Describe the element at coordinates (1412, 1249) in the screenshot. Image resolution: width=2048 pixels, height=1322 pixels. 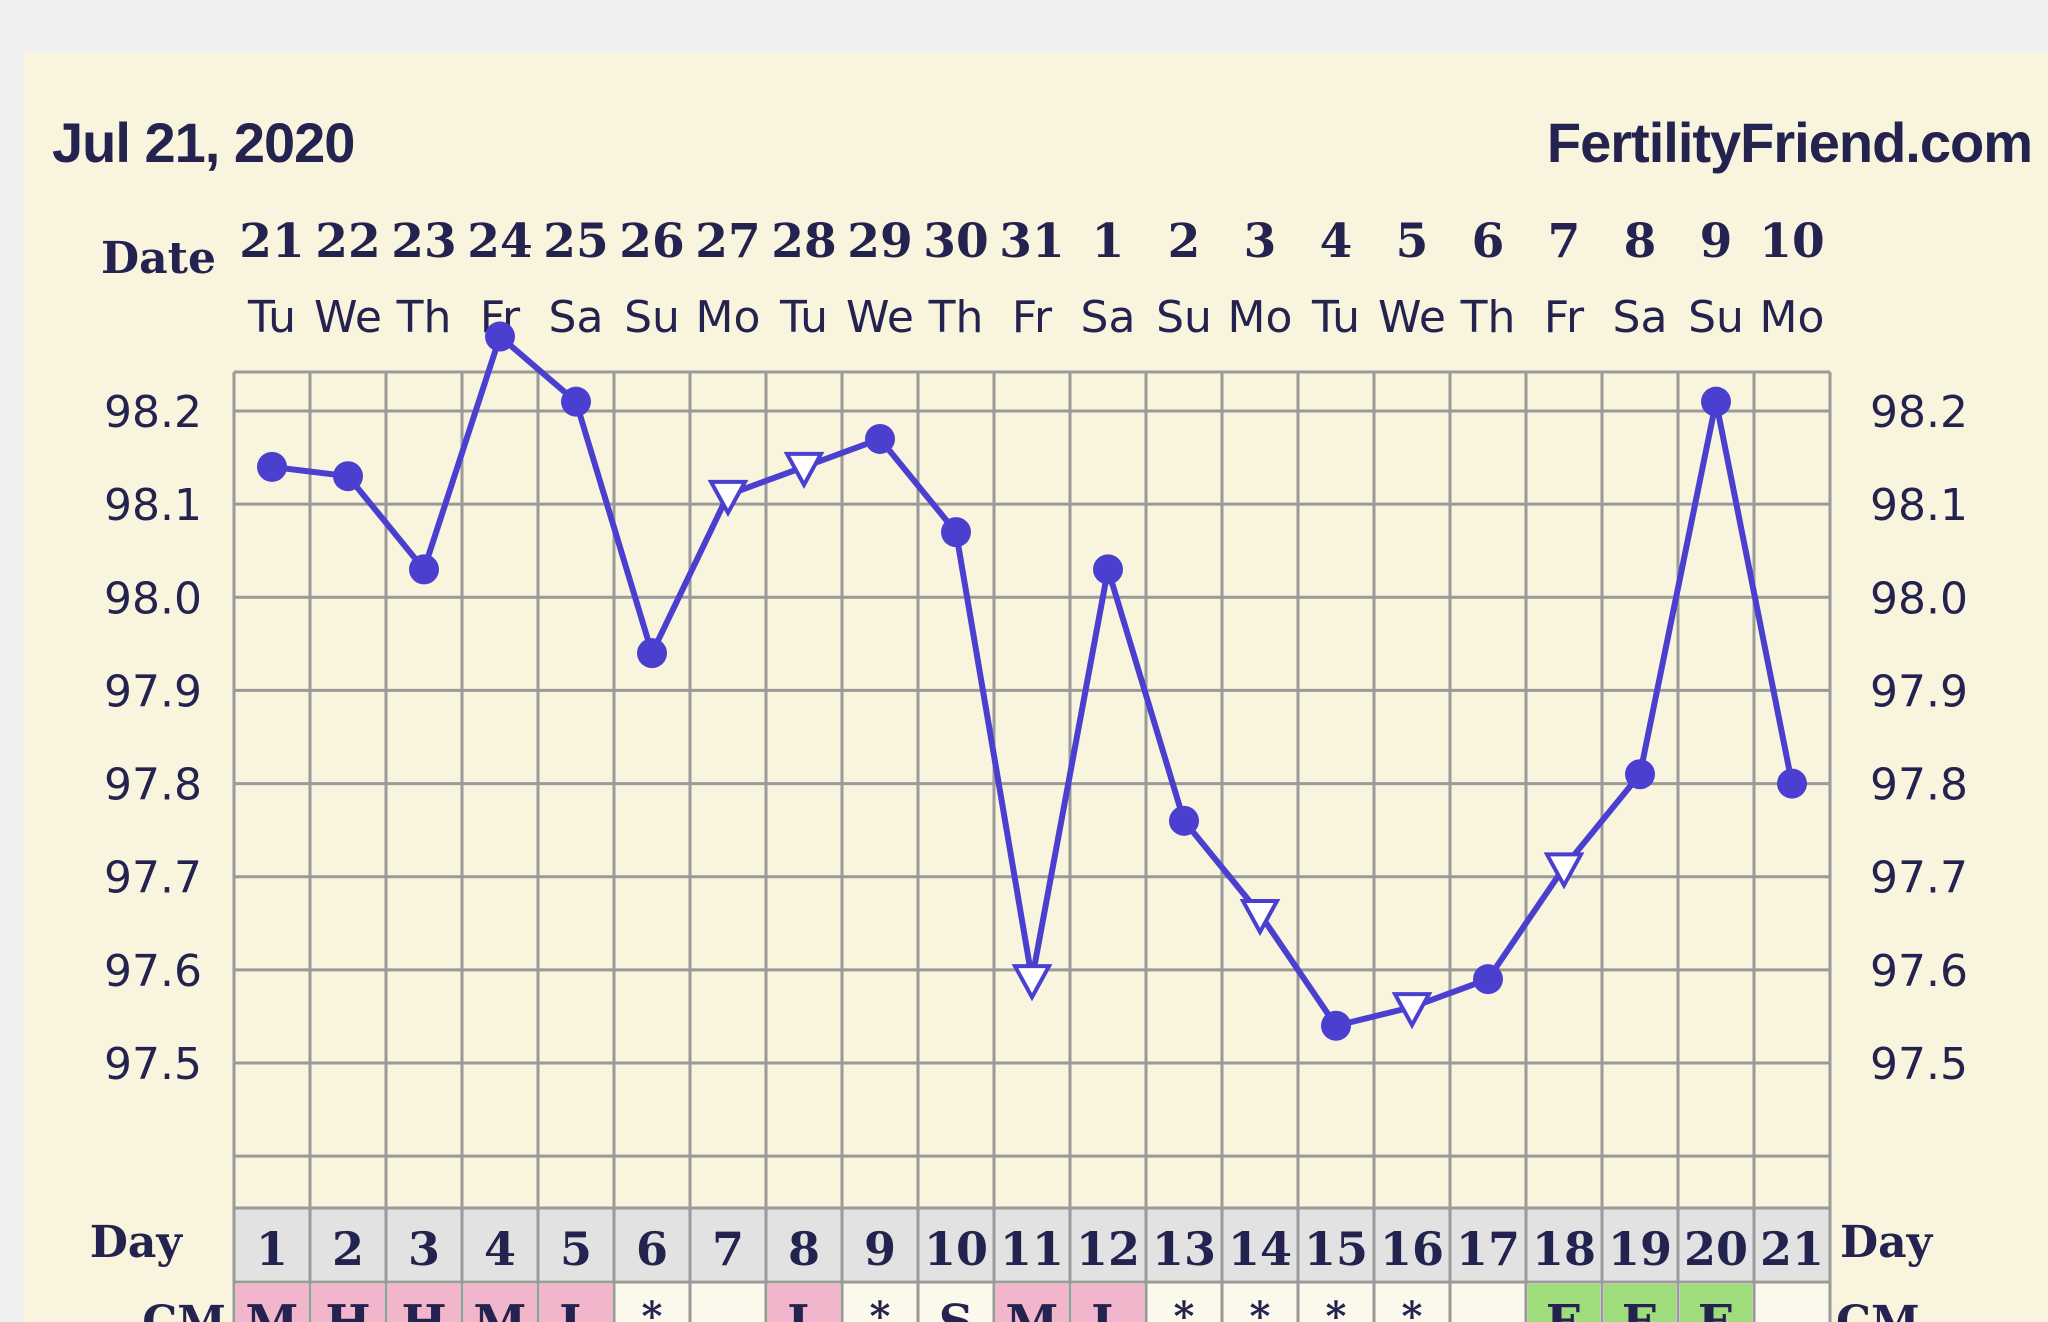
I see `cycle-day-label: 16` at that location.